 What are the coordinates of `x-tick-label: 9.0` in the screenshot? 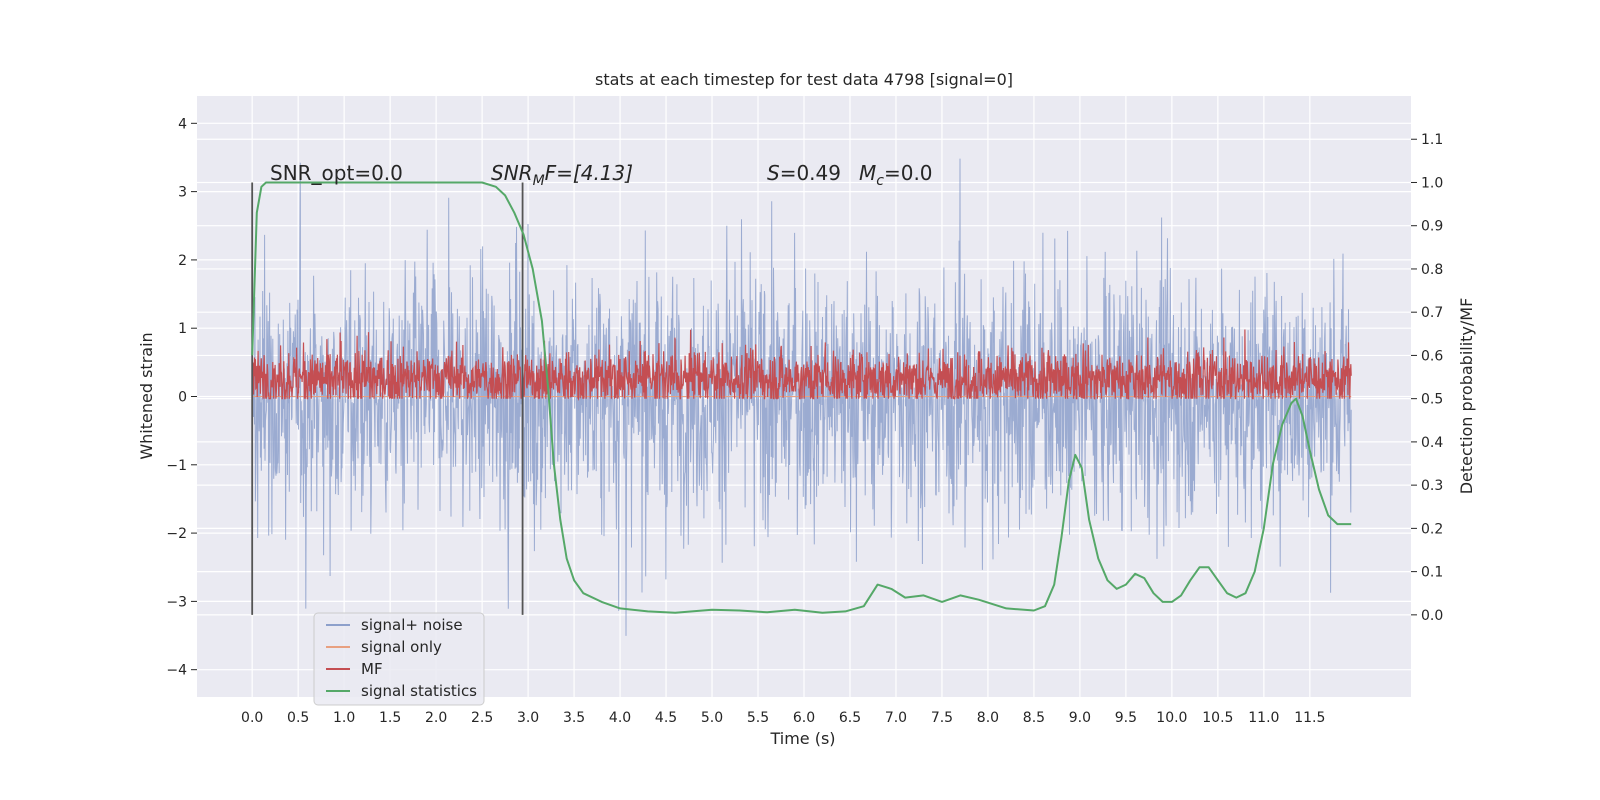 It's located at (1080, 718).